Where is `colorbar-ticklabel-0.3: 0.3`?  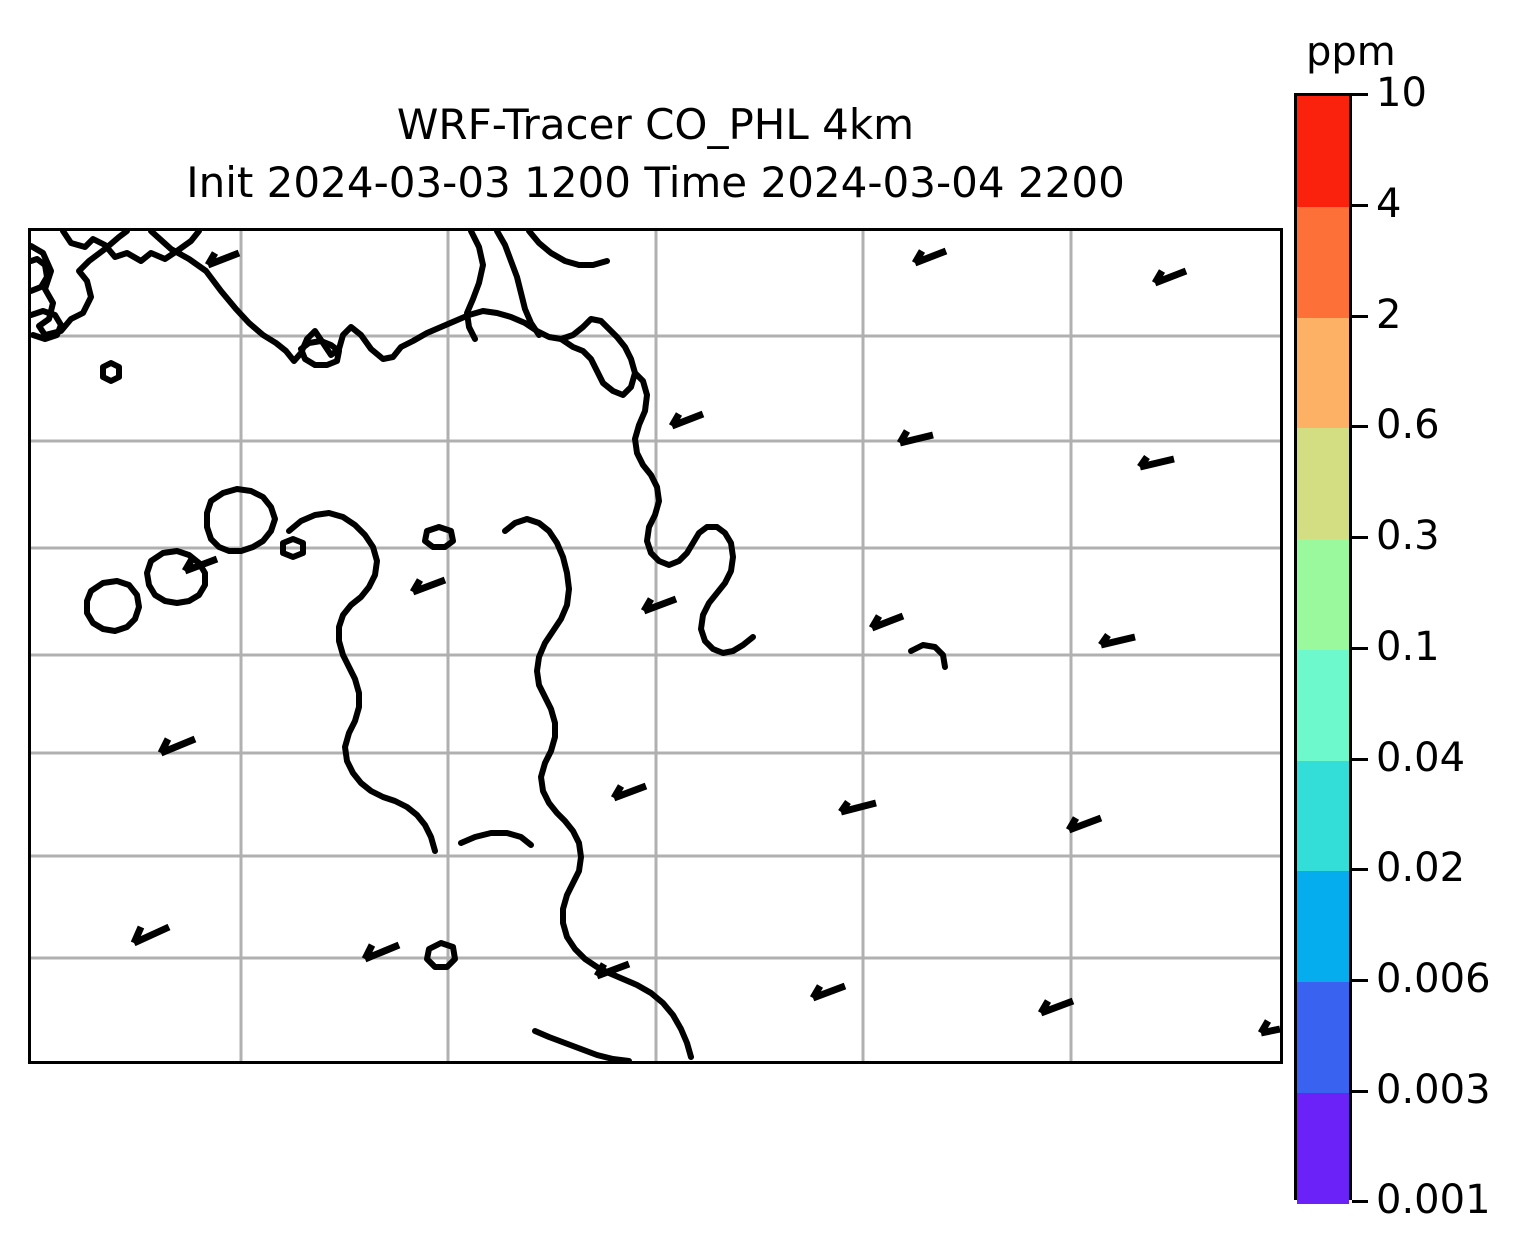 colorbar-ticklabel-0.3: 0.3 is located at coordinates (1408, 536).